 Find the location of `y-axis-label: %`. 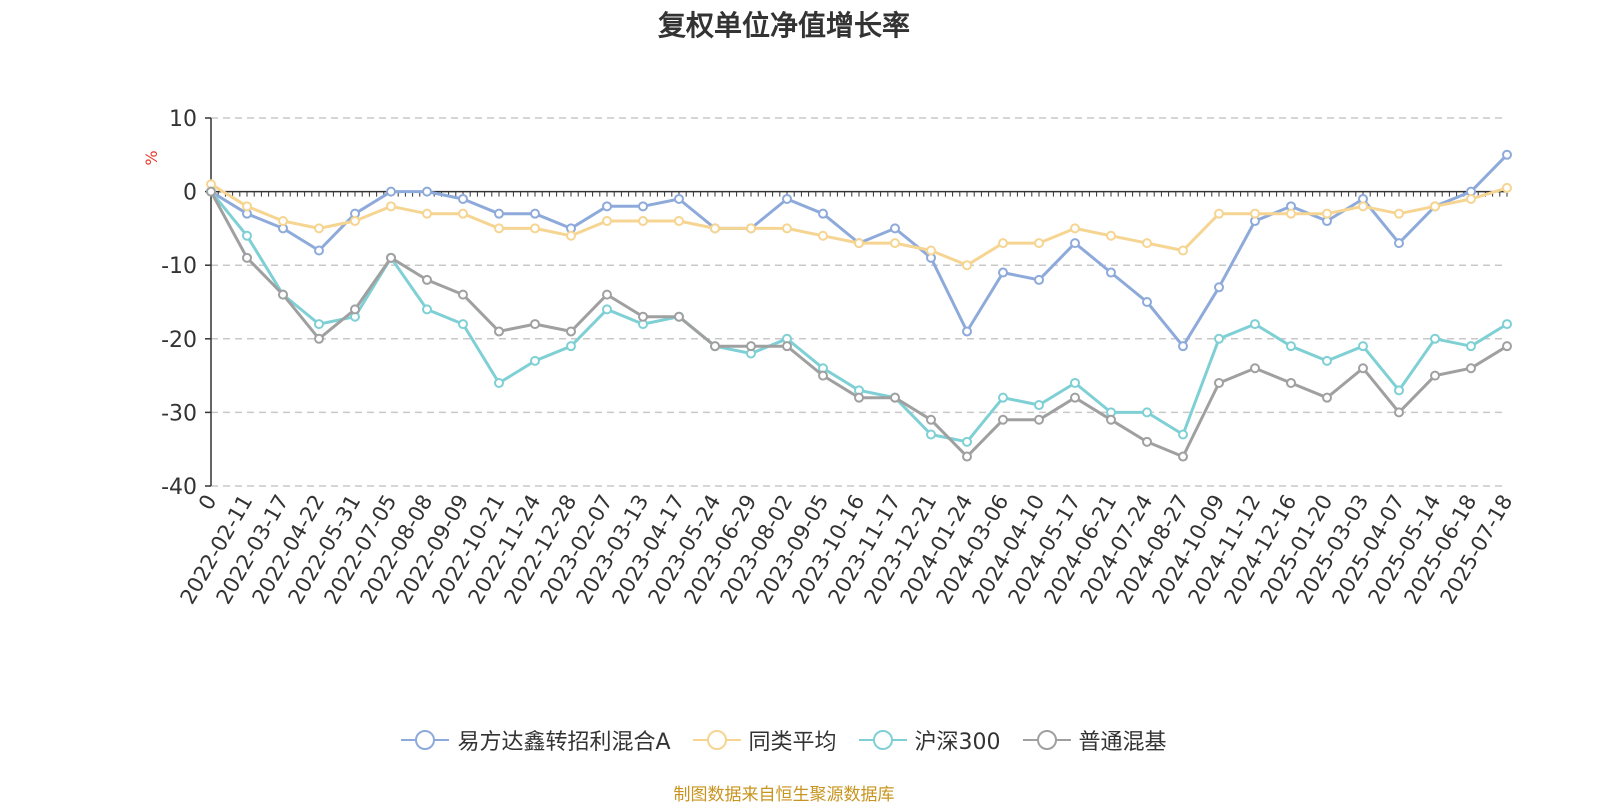

y-axis-label: % is located at coordinates (151, 157).